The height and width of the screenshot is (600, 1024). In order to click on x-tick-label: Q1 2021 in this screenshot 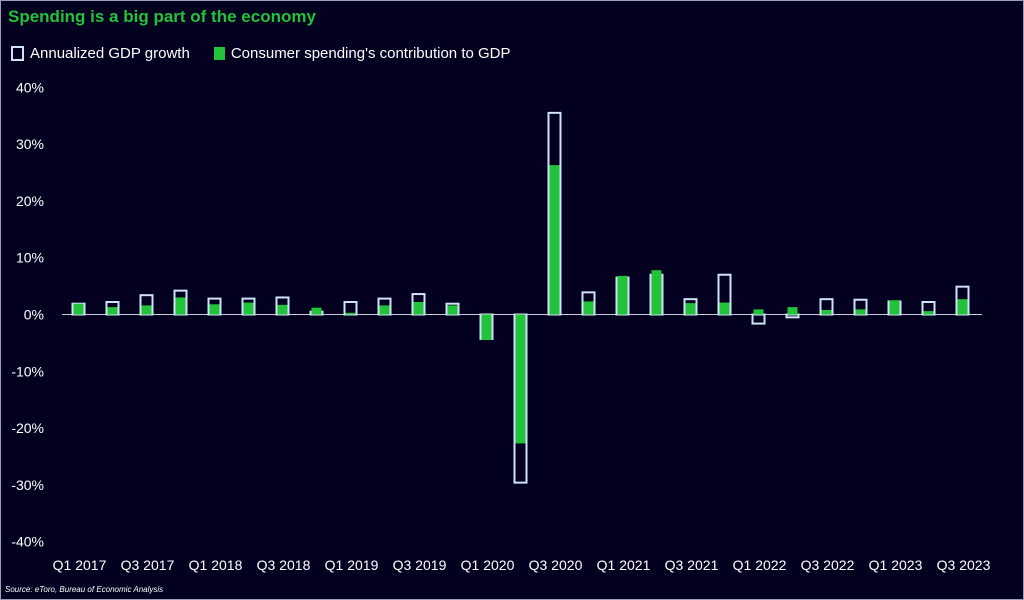, I will do `click(624, 565)`.